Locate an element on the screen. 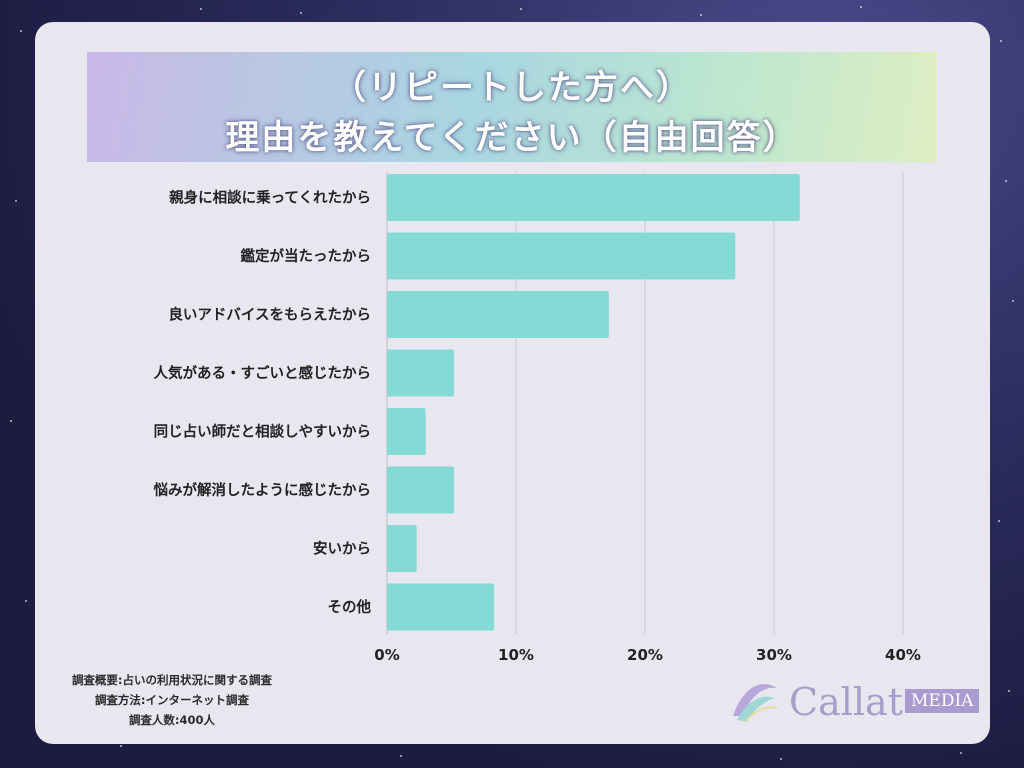 This screenshot has height=768, width=1024. logo-swirl-icon is located at coordinates (755, 703).